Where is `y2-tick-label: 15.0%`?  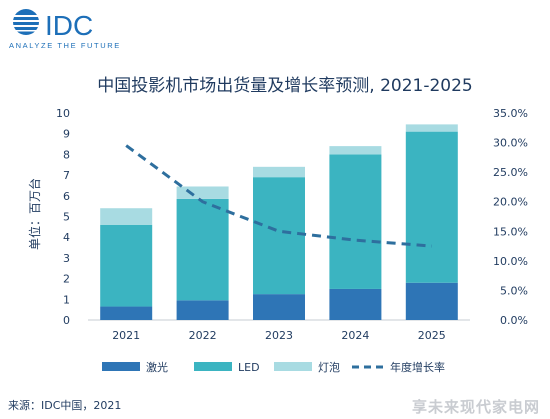
y2-tick-label: 15.0% is located at coordinates (510, 231).